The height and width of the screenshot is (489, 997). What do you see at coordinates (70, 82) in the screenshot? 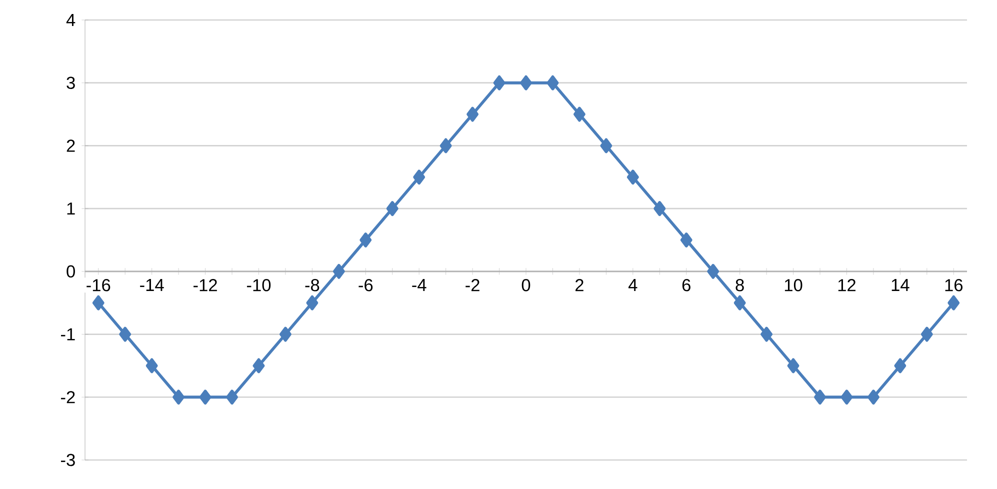
I see `y-tick-label: 3` at bounding box center [70, 82].